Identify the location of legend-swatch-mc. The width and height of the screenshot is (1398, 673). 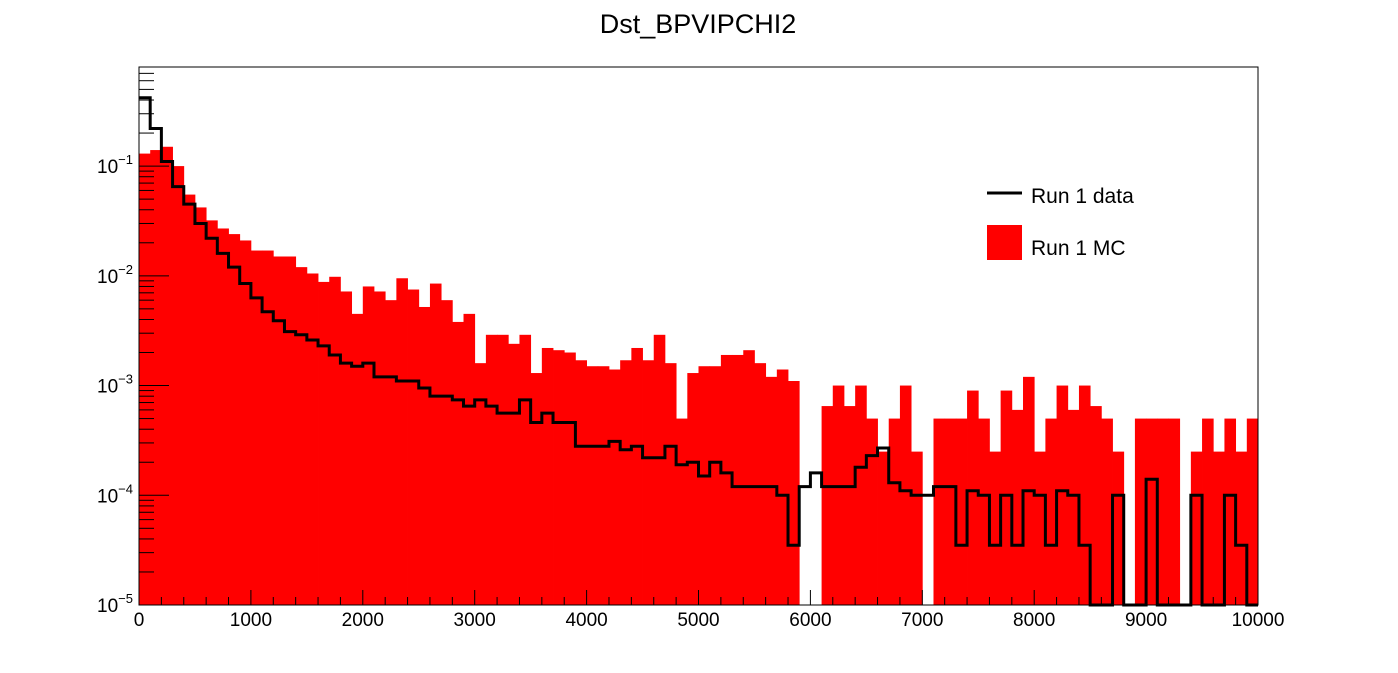
(1004, 242).